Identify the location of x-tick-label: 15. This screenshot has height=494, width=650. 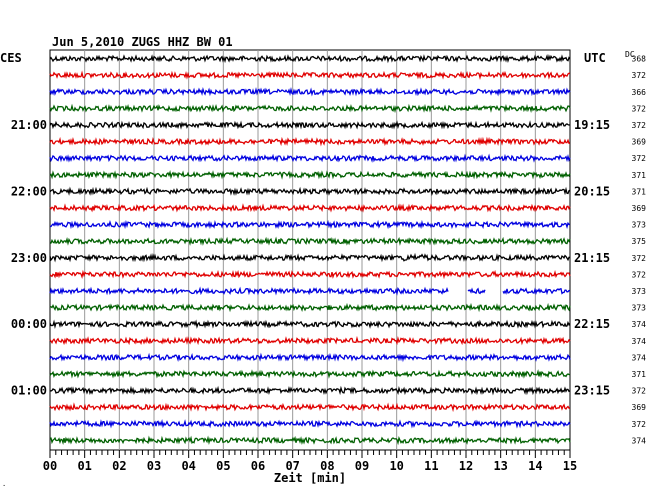
(570, 466).